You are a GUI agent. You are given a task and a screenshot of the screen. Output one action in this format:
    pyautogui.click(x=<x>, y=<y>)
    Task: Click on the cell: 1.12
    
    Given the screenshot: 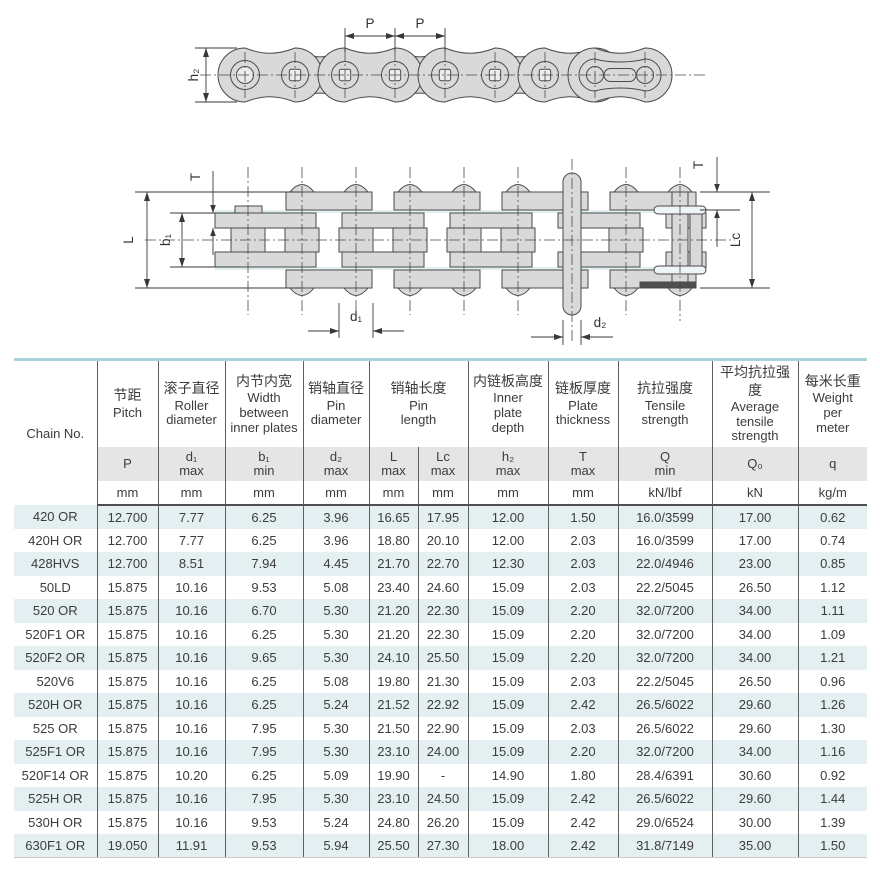 What is the action you would take?
    pyautogui.click(x=833, y=587)
    